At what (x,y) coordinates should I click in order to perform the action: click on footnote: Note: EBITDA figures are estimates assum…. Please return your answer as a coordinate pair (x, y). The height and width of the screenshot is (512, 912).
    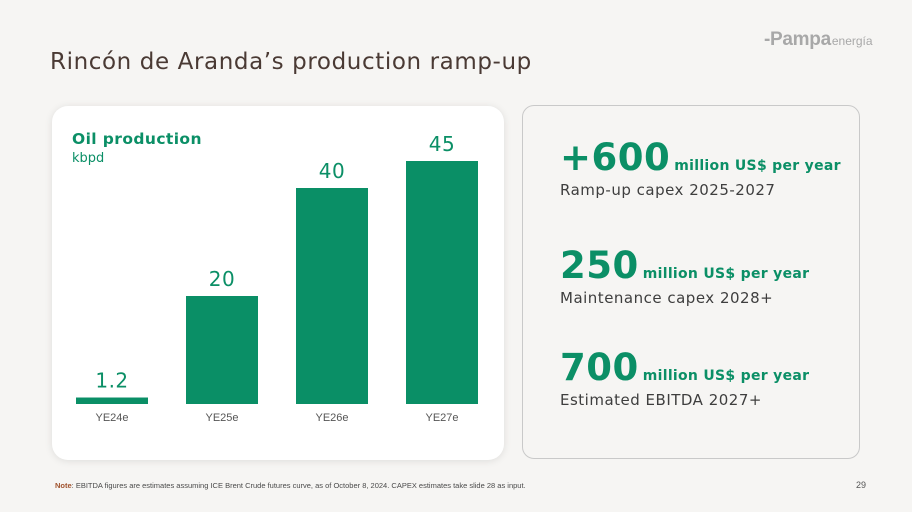
    Looking at the image, I should click on (290, 485).